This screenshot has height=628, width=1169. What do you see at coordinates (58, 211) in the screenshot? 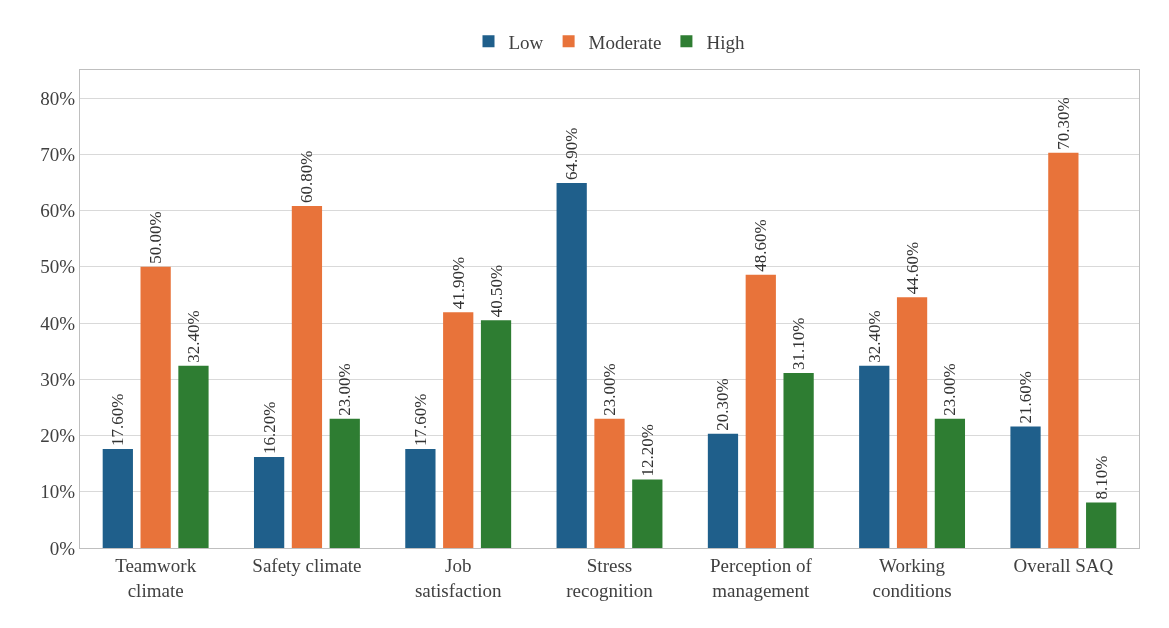
I see `y-tick-label: 60%` at bounding box center [58, 211].